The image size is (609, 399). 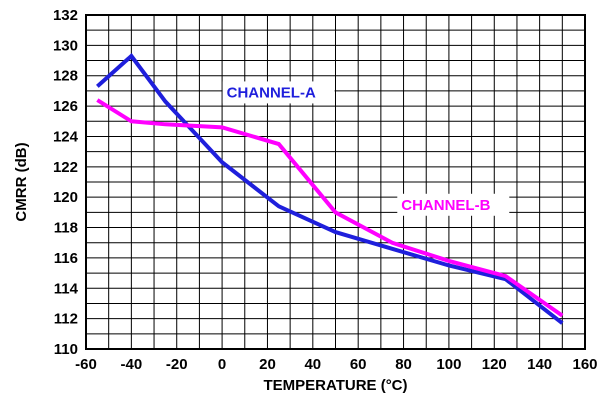 I want to click on series-label-channel-b: CHANNEL-B, so click(x=445, y=205).